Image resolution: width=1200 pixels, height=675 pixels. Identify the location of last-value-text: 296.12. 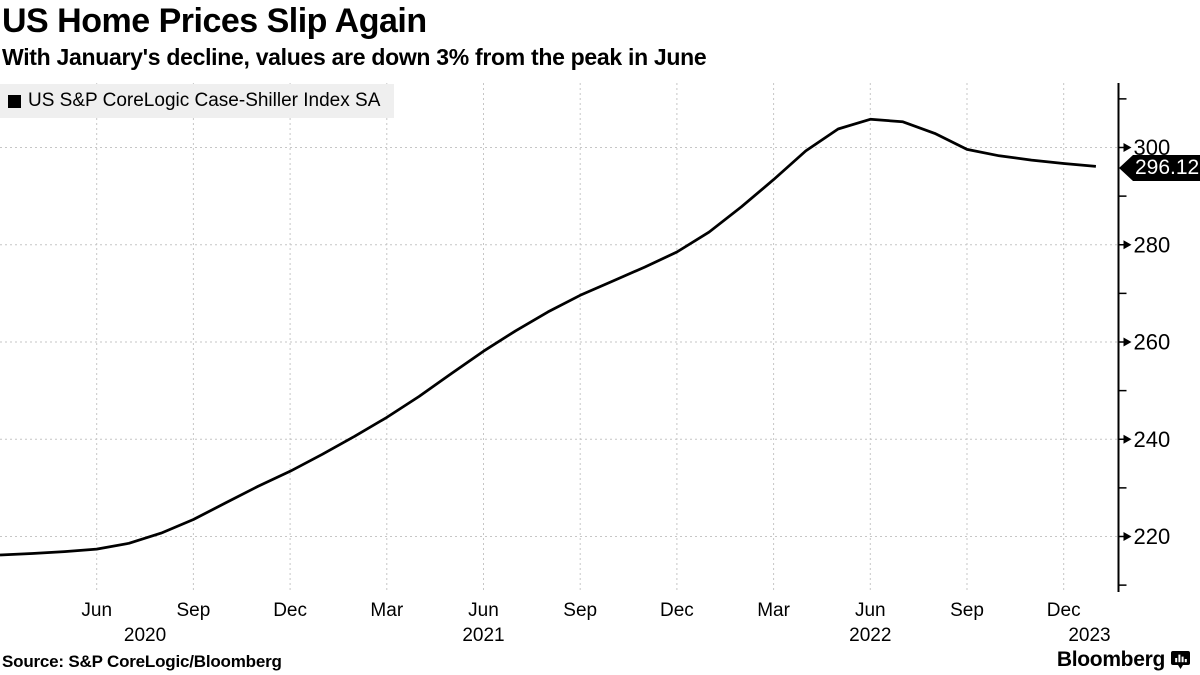
(1167, 167).